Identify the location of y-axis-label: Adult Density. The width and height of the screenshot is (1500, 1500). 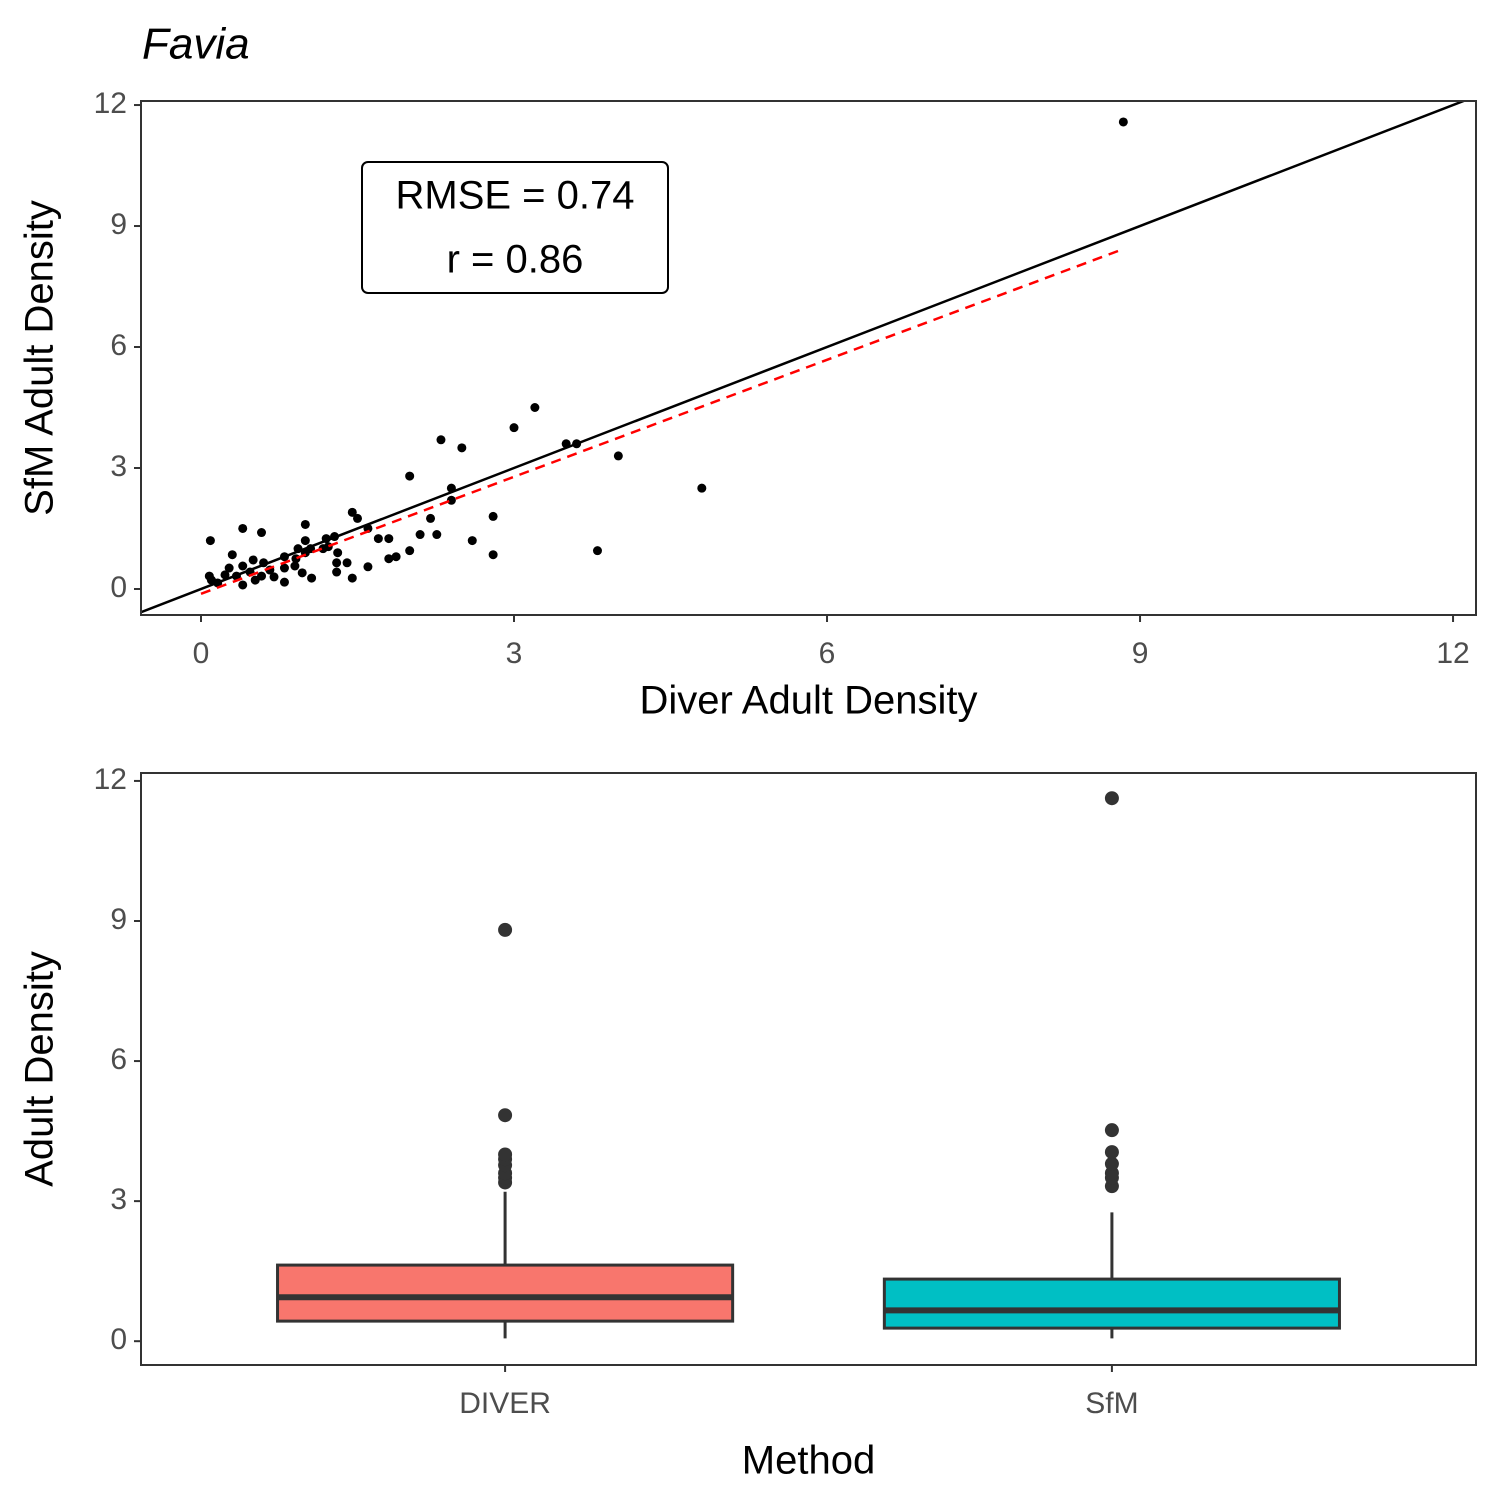
(40, 1069).